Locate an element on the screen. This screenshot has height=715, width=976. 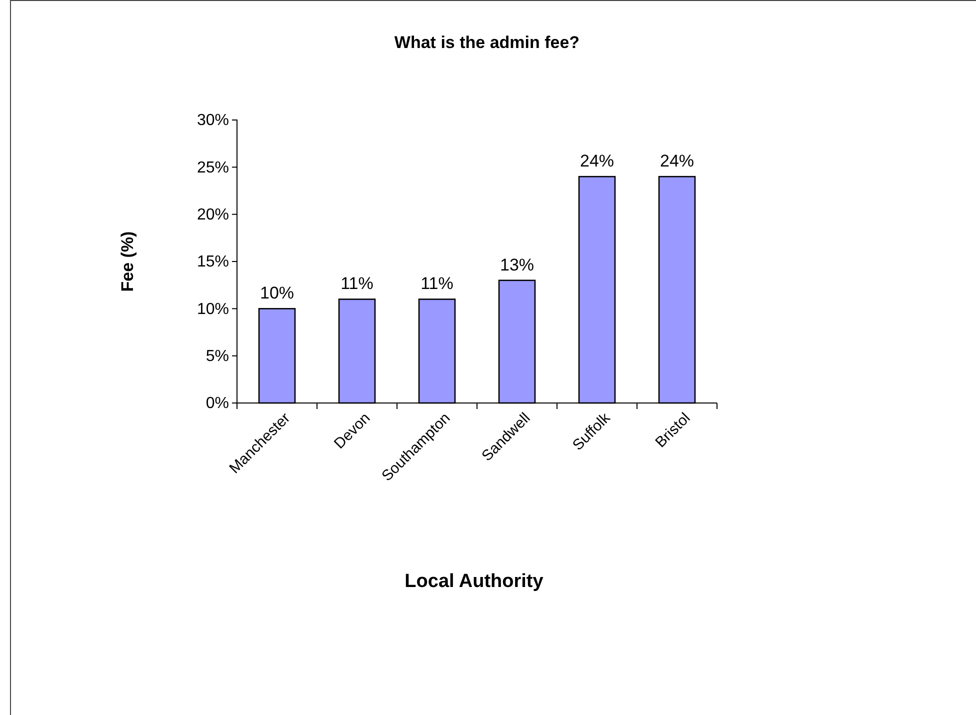
y-tick-label: 20% is located at coordinates (212, 215).